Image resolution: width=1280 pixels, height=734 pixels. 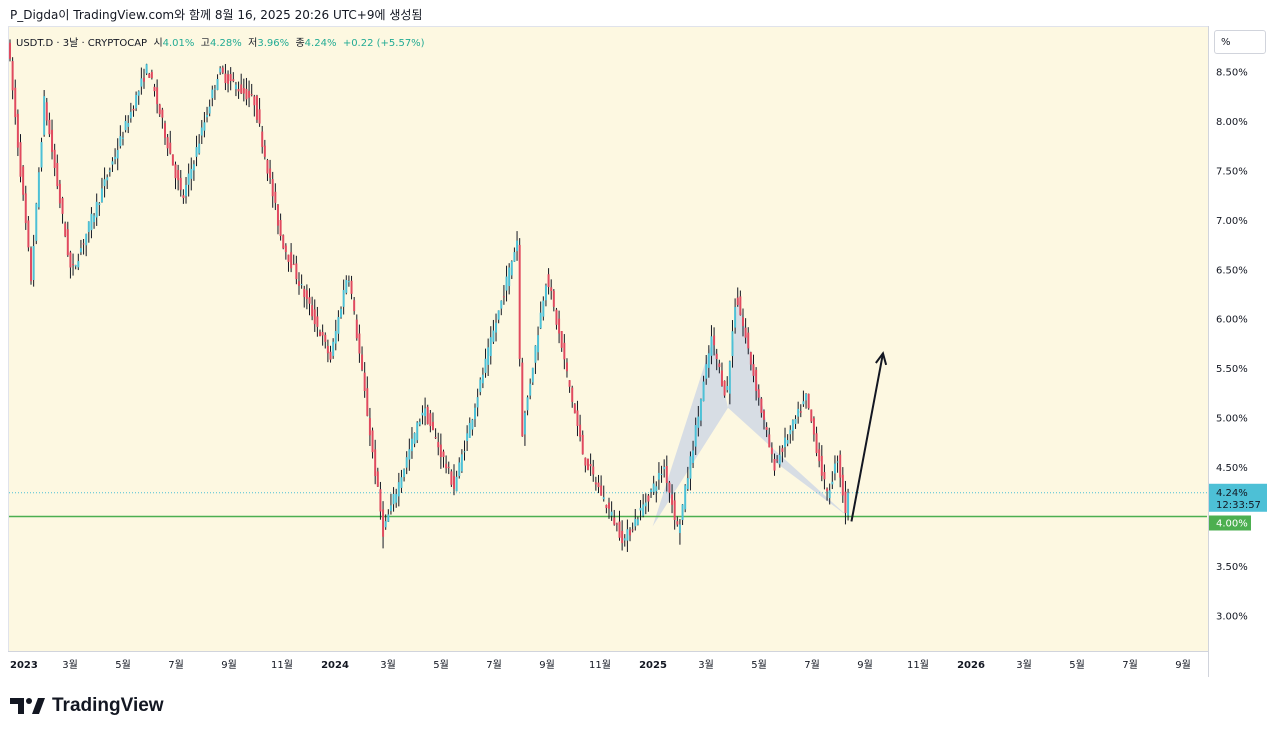 What do you see at coordinates (1239, 351) in the screenshot?
I see `price-axis` at bounding box center [1239, 351].